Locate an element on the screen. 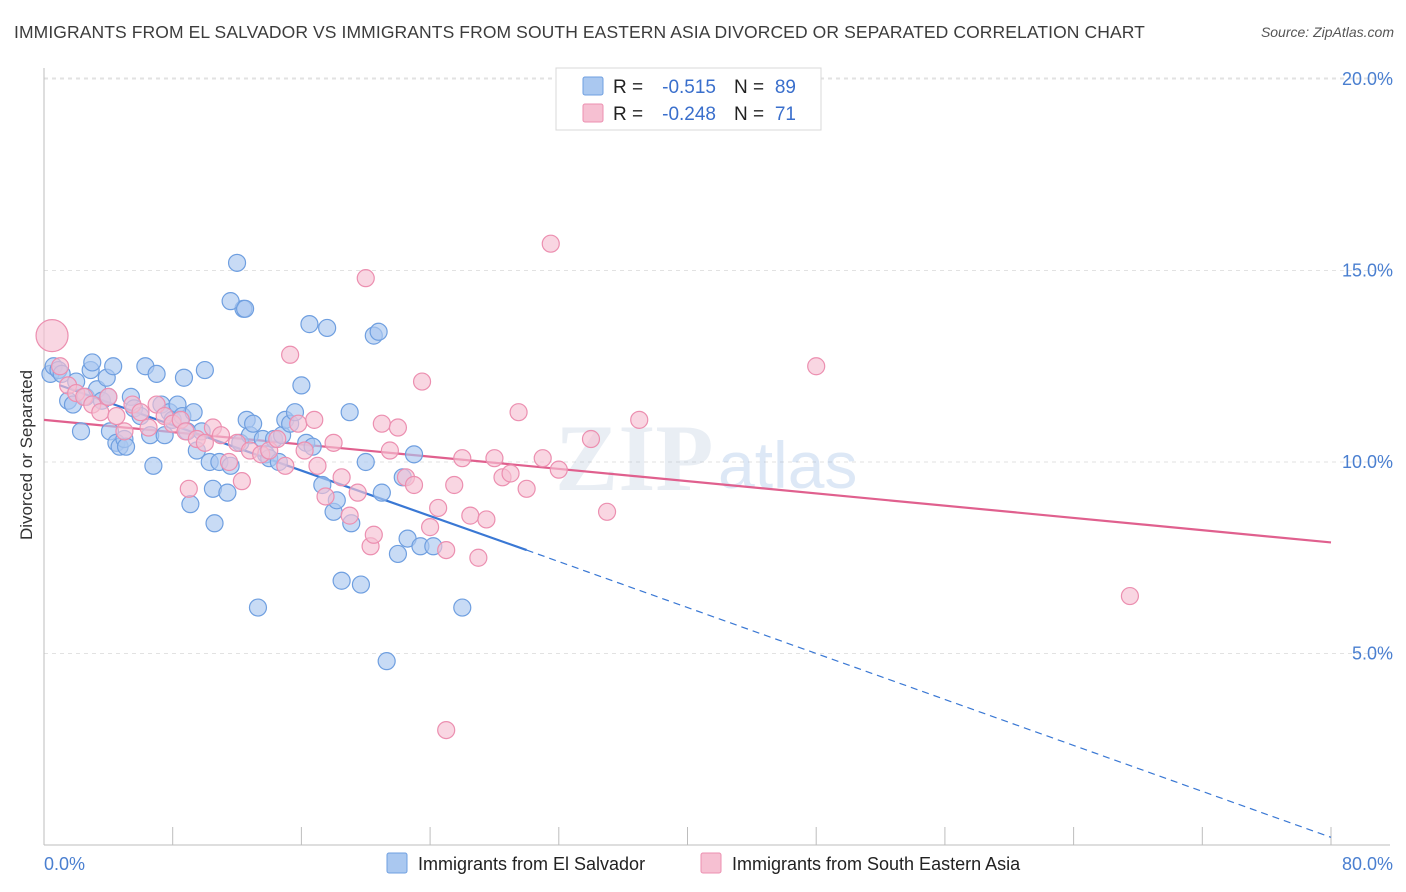 The height and width of the screenshot is (892, 1406). y-axis-label: Divorced or Separated is located at coordinates (26, 455).